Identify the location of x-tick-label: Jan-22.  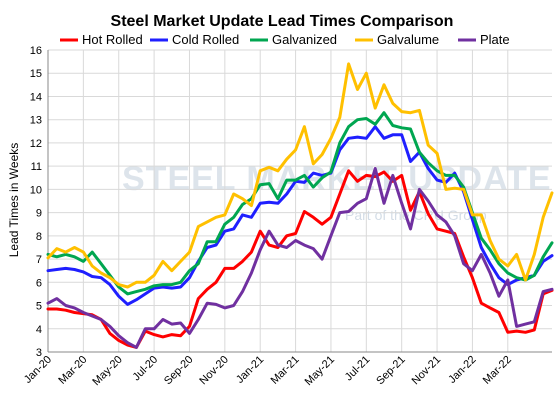
(462, 370).